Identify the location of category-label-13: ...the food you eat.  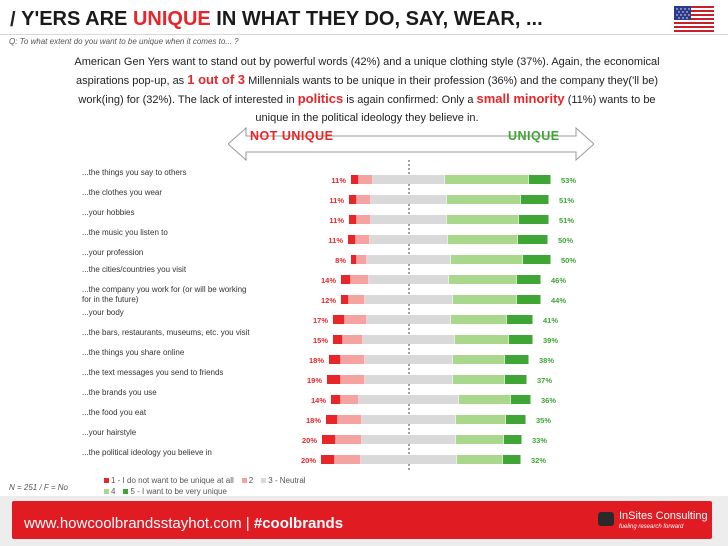
(114, 412).